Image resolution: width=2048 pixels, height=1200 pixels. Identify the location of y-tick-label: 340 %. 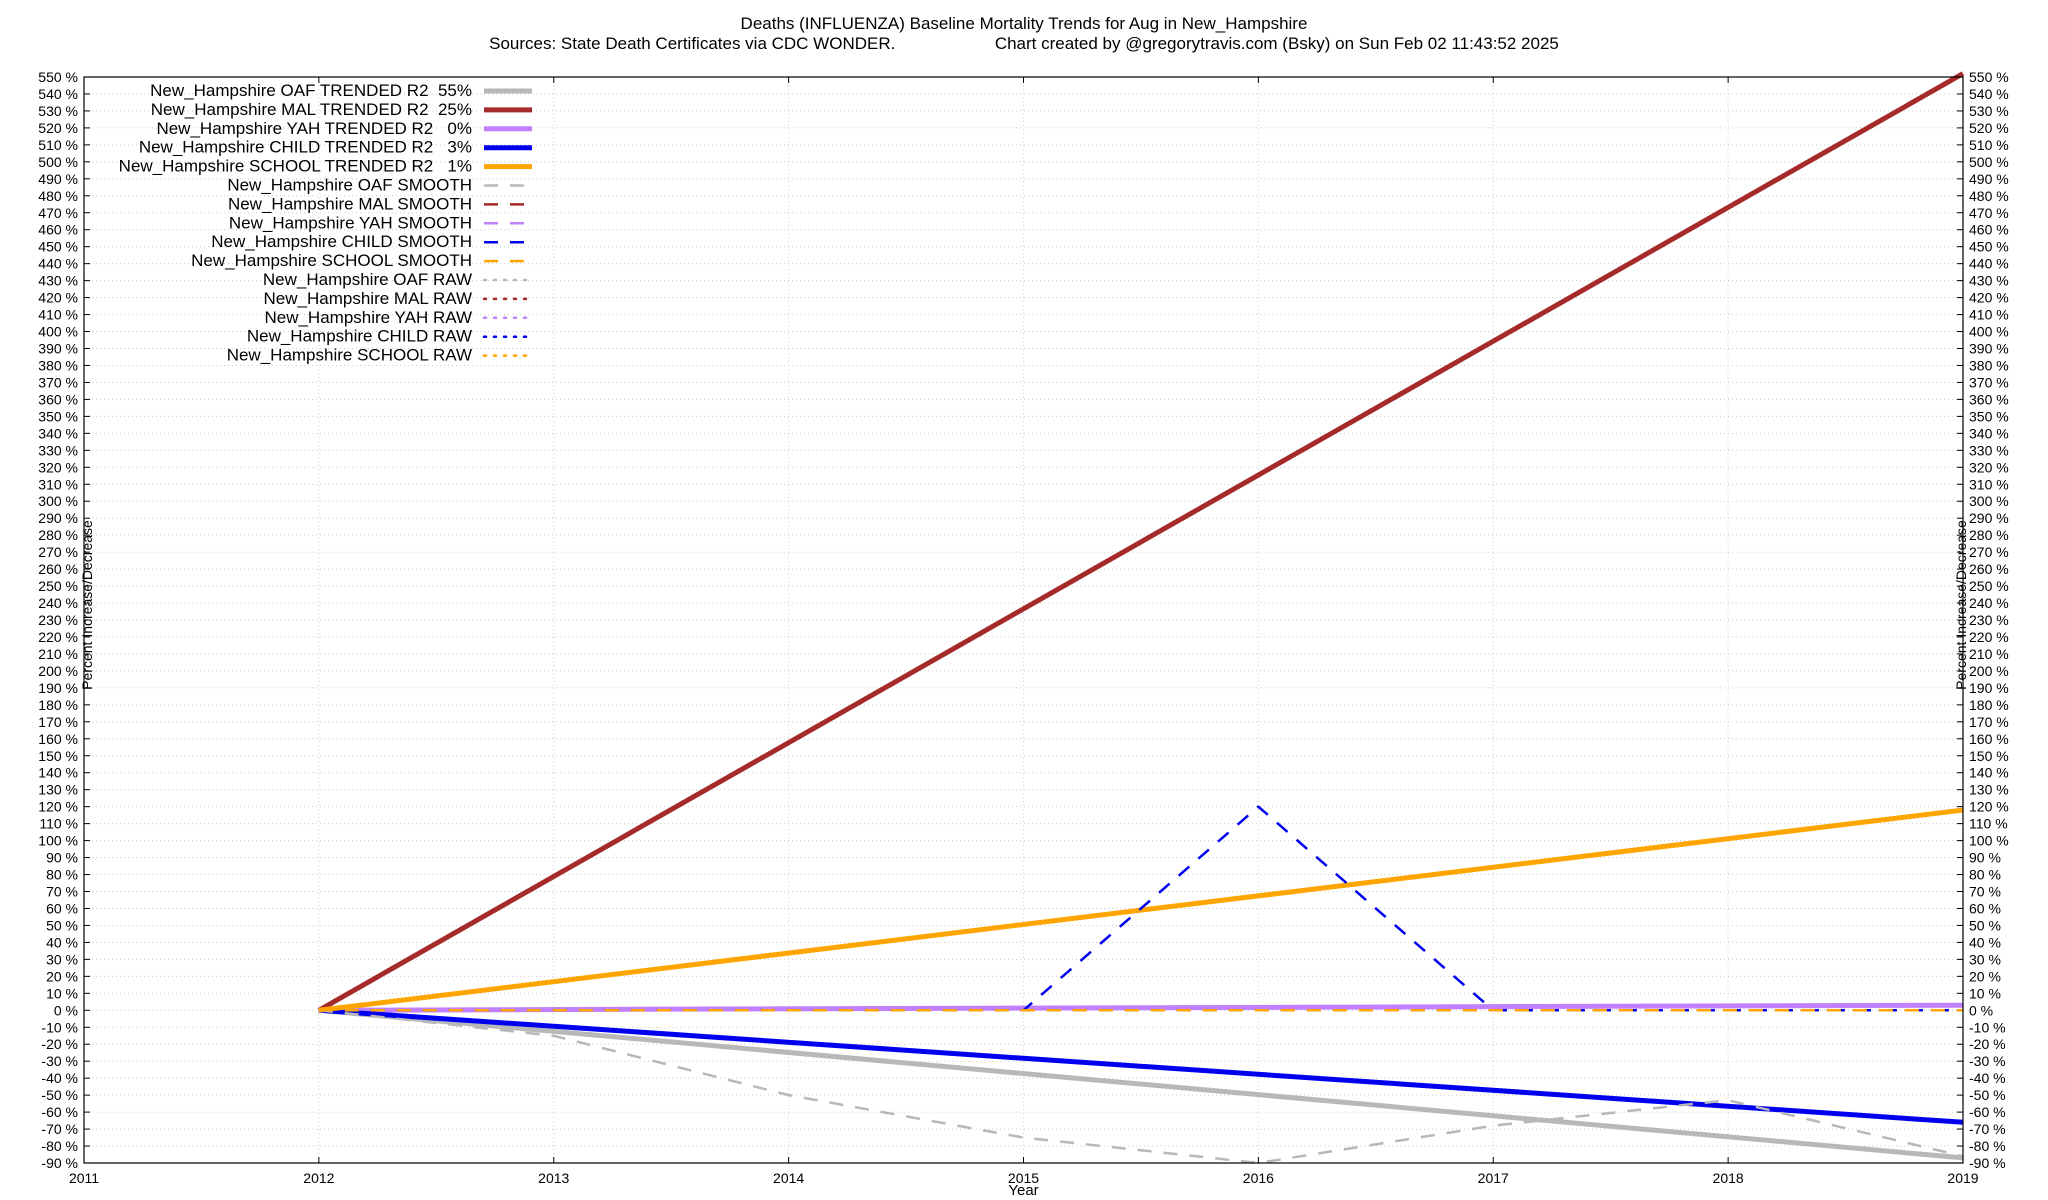
(1989, 433).